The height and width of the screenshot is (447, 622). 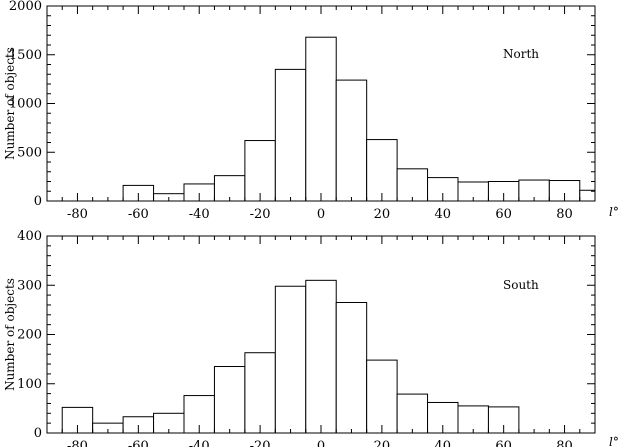 I want to click on north-y-tick-label: 500, so click(x=29, y=152).